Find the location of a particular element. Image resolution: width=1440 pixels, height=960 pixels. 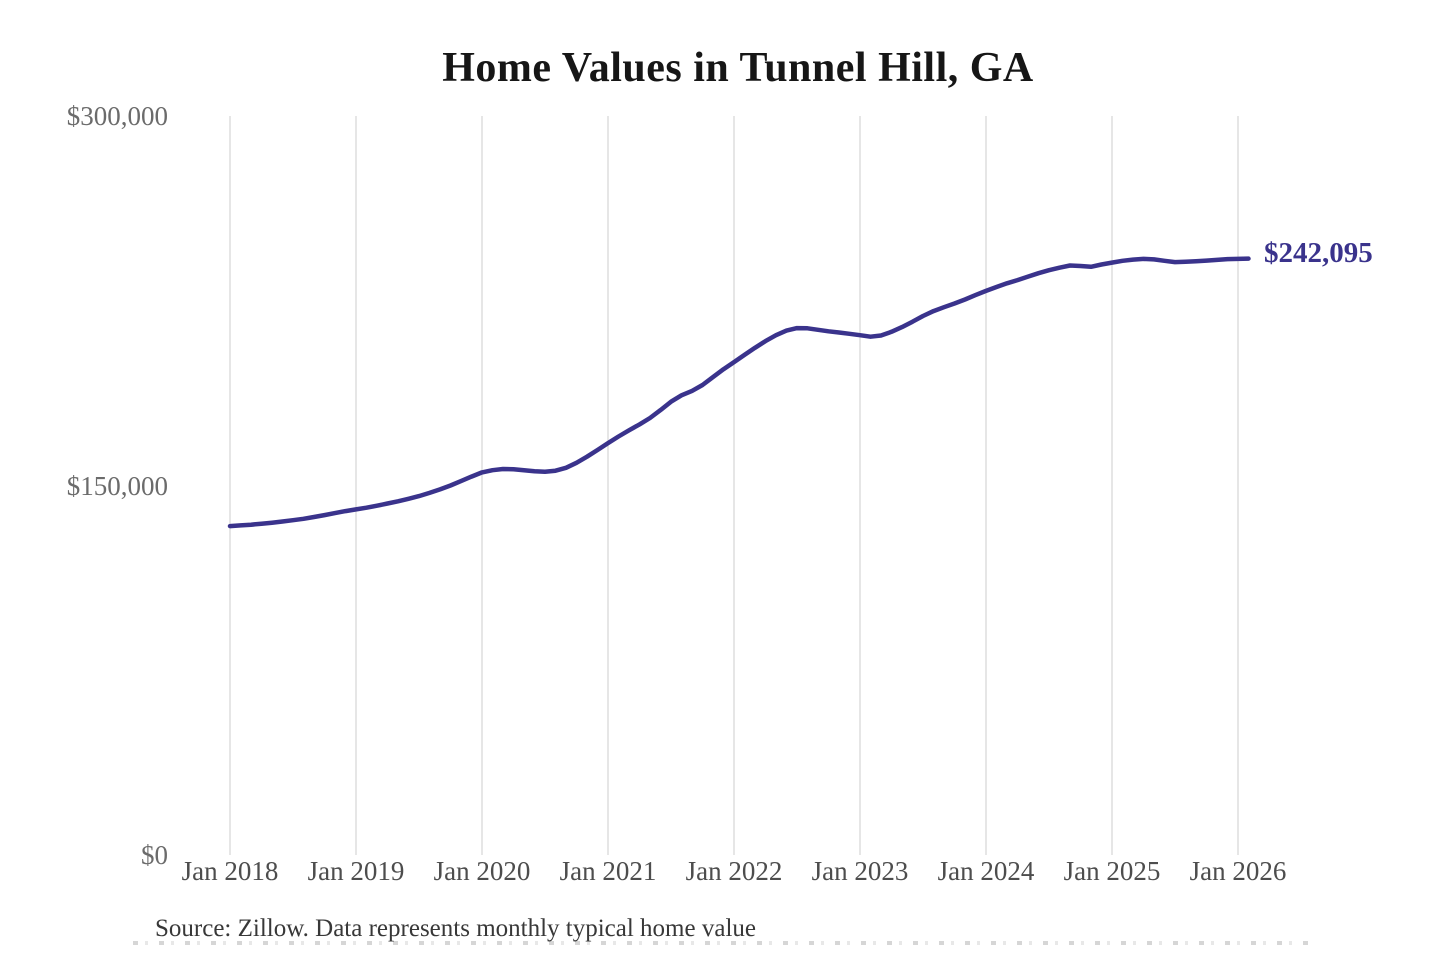

x-axis-label: Jan 2024 is located at coordinates (986, 871).